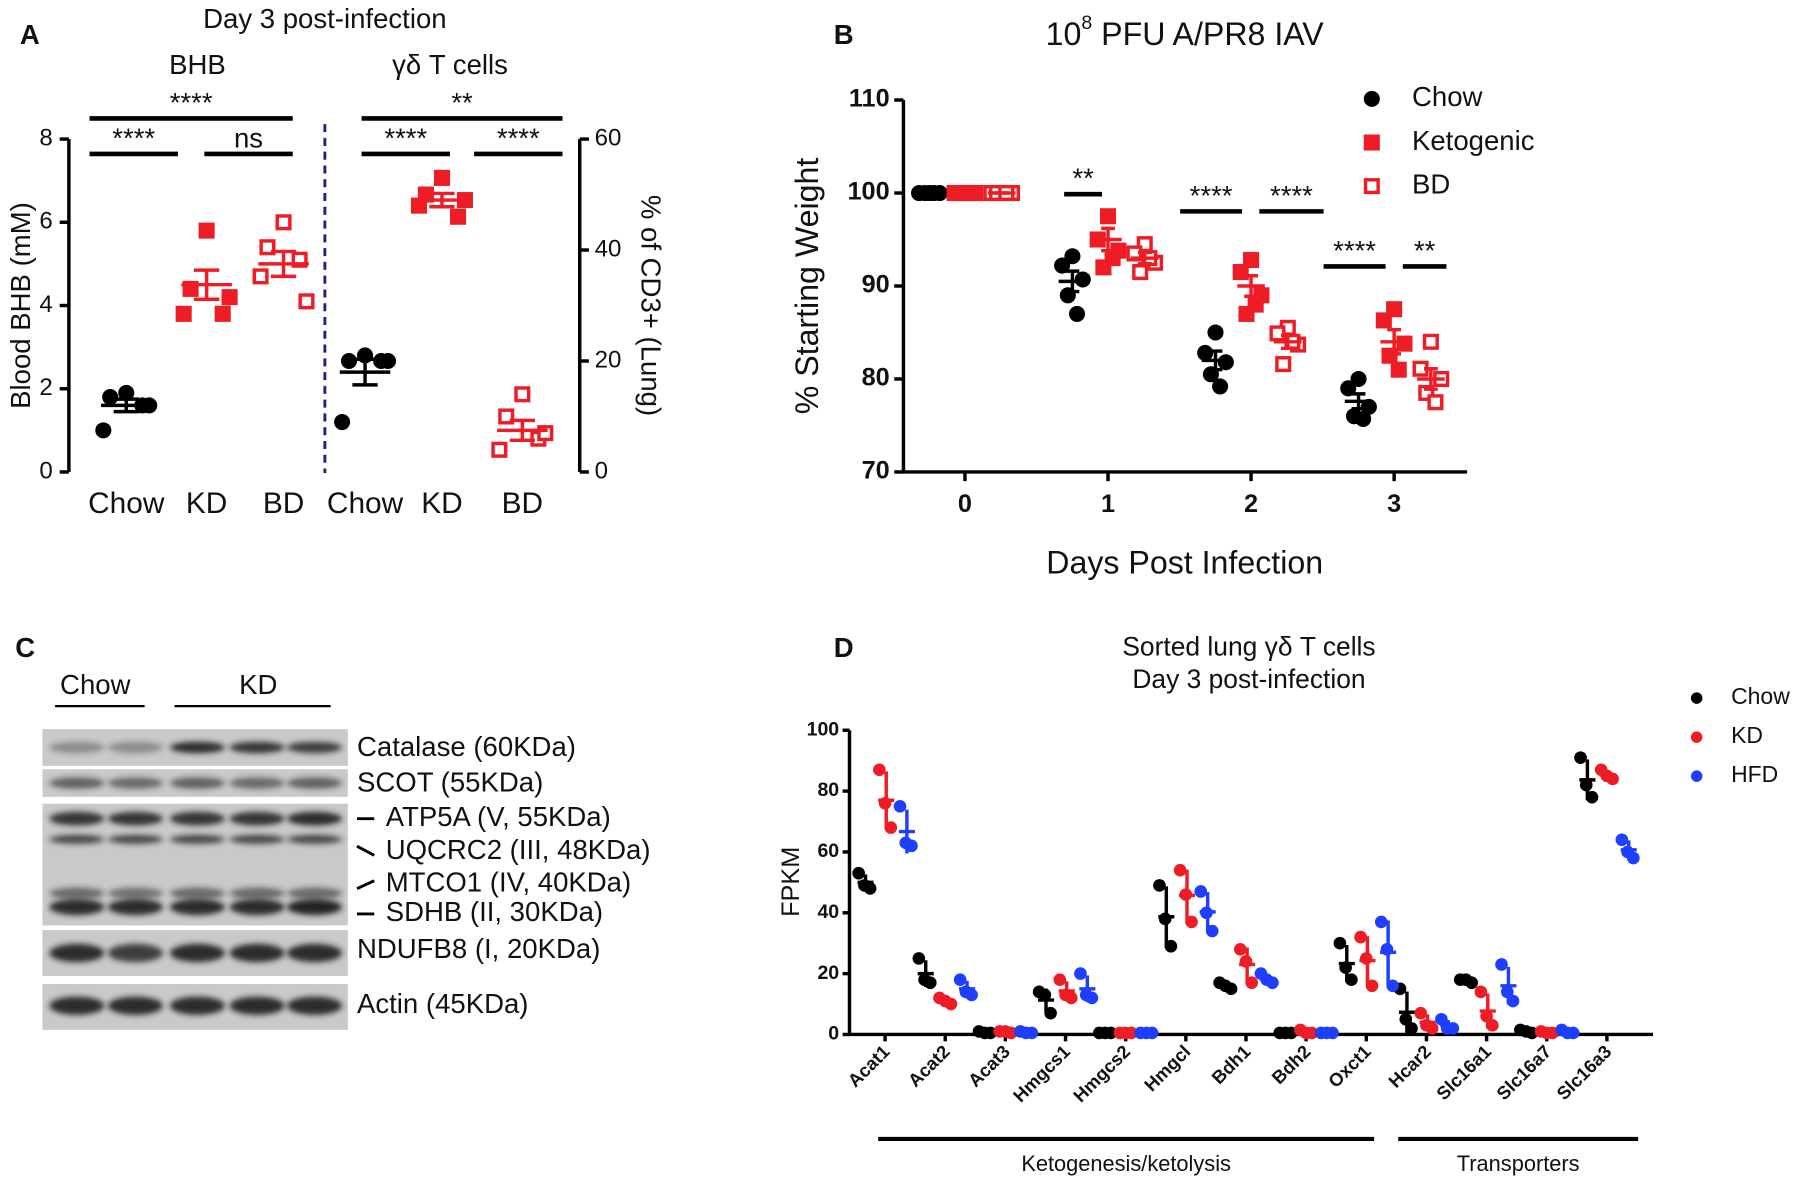  What do you see at coordinates (1101, 1073) in the screenshot?
I see `x-tick-label: Hmgcs2` at bounding box center [1101, 1073].